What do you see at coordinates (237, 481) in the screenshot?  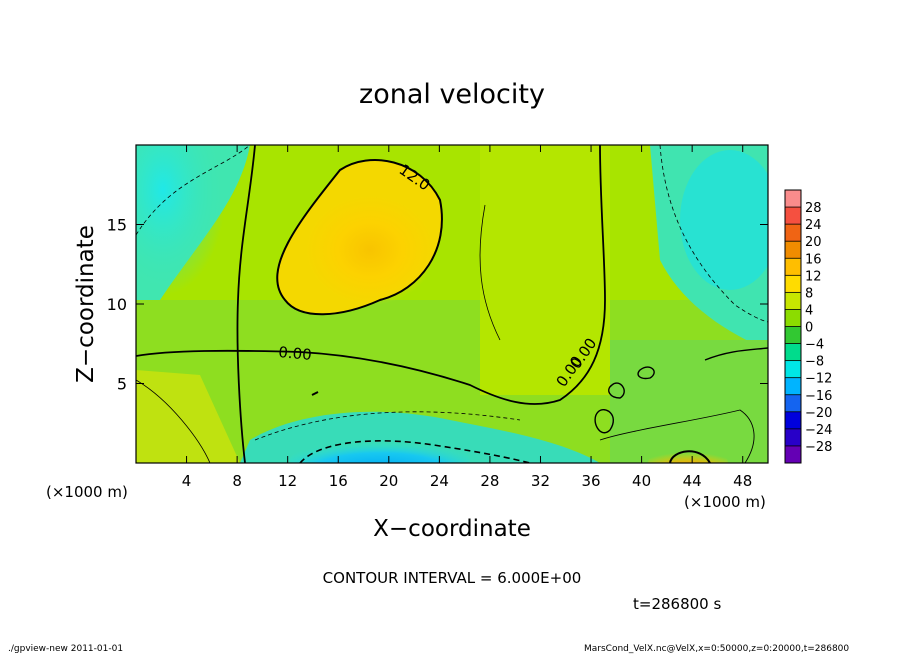 I see `x-tick-label: 8` at bounding box center [237, 481].